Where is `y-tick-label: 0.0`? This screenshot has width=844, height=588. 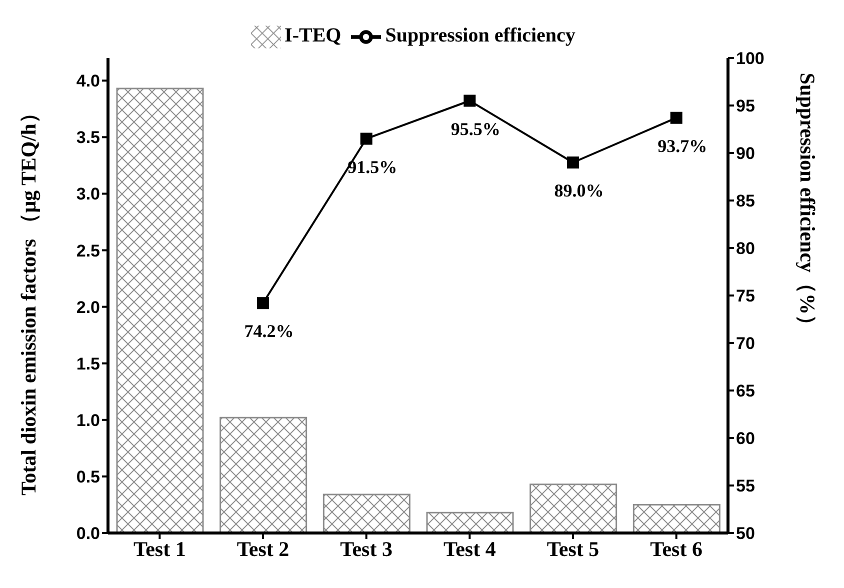
y-tick-label: 0.0 is located at coordinates (88, 534).